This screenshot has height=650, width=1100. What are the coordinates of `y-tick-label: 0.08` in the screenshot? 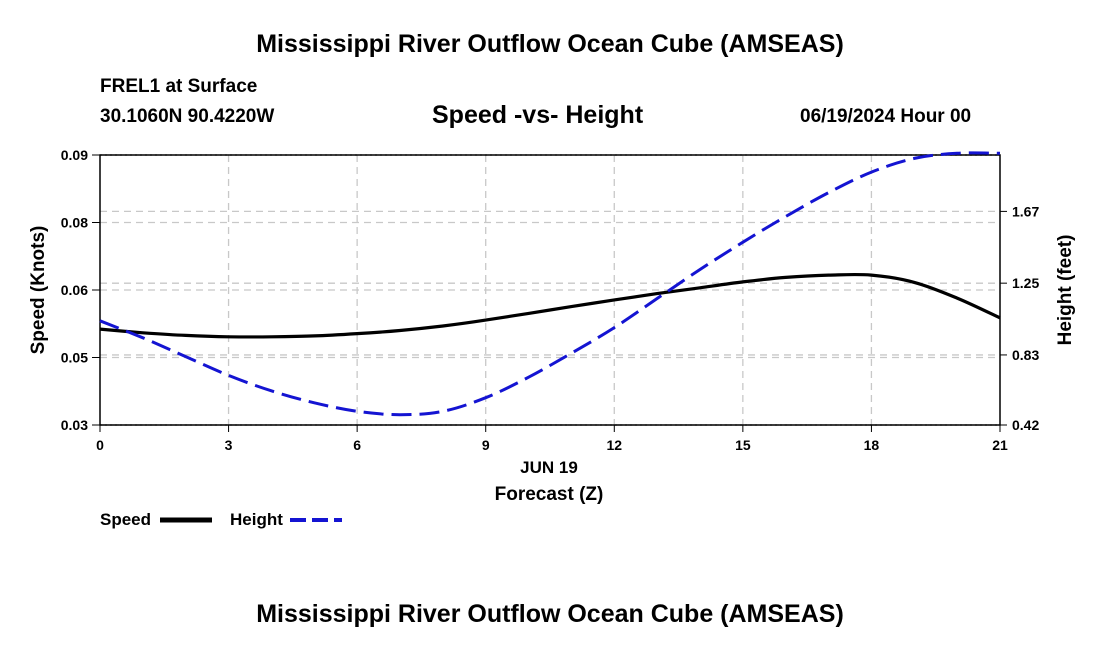 It's located at (74, 223).